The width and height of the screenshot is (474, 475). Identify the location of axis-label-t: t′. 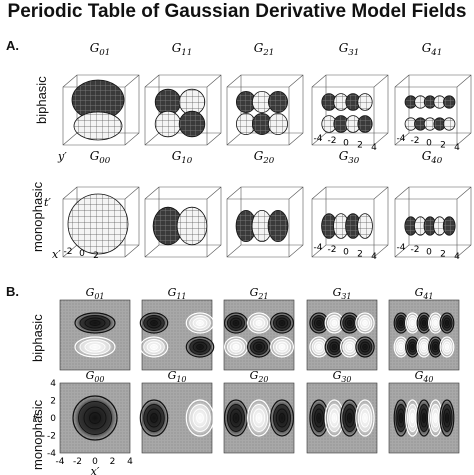
(36, 418).